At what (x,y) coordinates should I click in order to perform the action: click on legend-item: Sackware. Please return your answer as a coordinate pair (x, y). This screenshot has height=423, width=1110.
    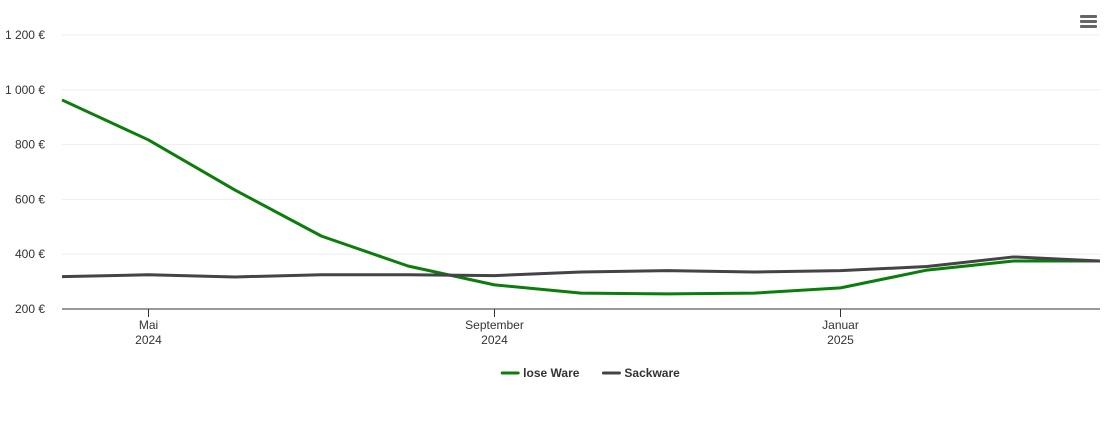
    Looking at the image, I should click on (640, 373).